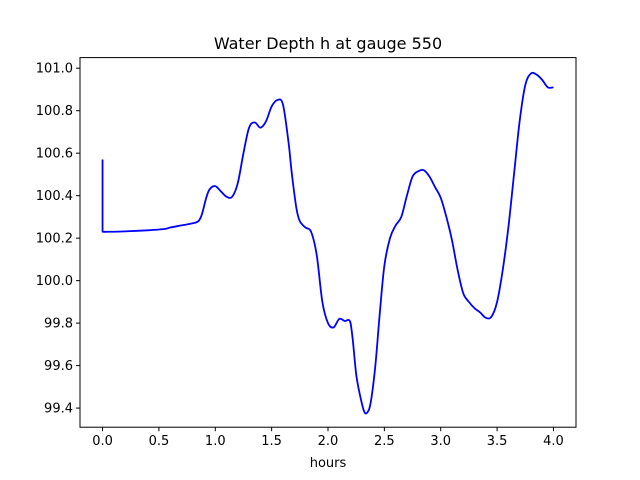  What do you see at coordinates (328, 441) in the screenshot?
I see `x-tick-label: 2.0` at bounding box center [328, 441].